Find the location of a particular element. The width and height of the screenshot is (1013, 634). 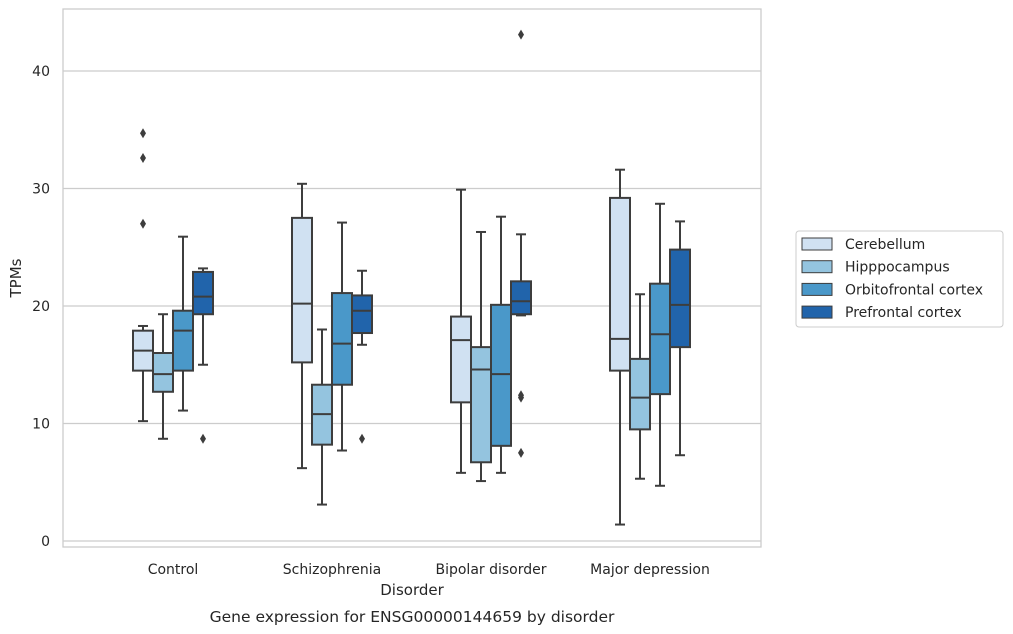

y-tick-label: 10 is located at coordinates (41, 425).